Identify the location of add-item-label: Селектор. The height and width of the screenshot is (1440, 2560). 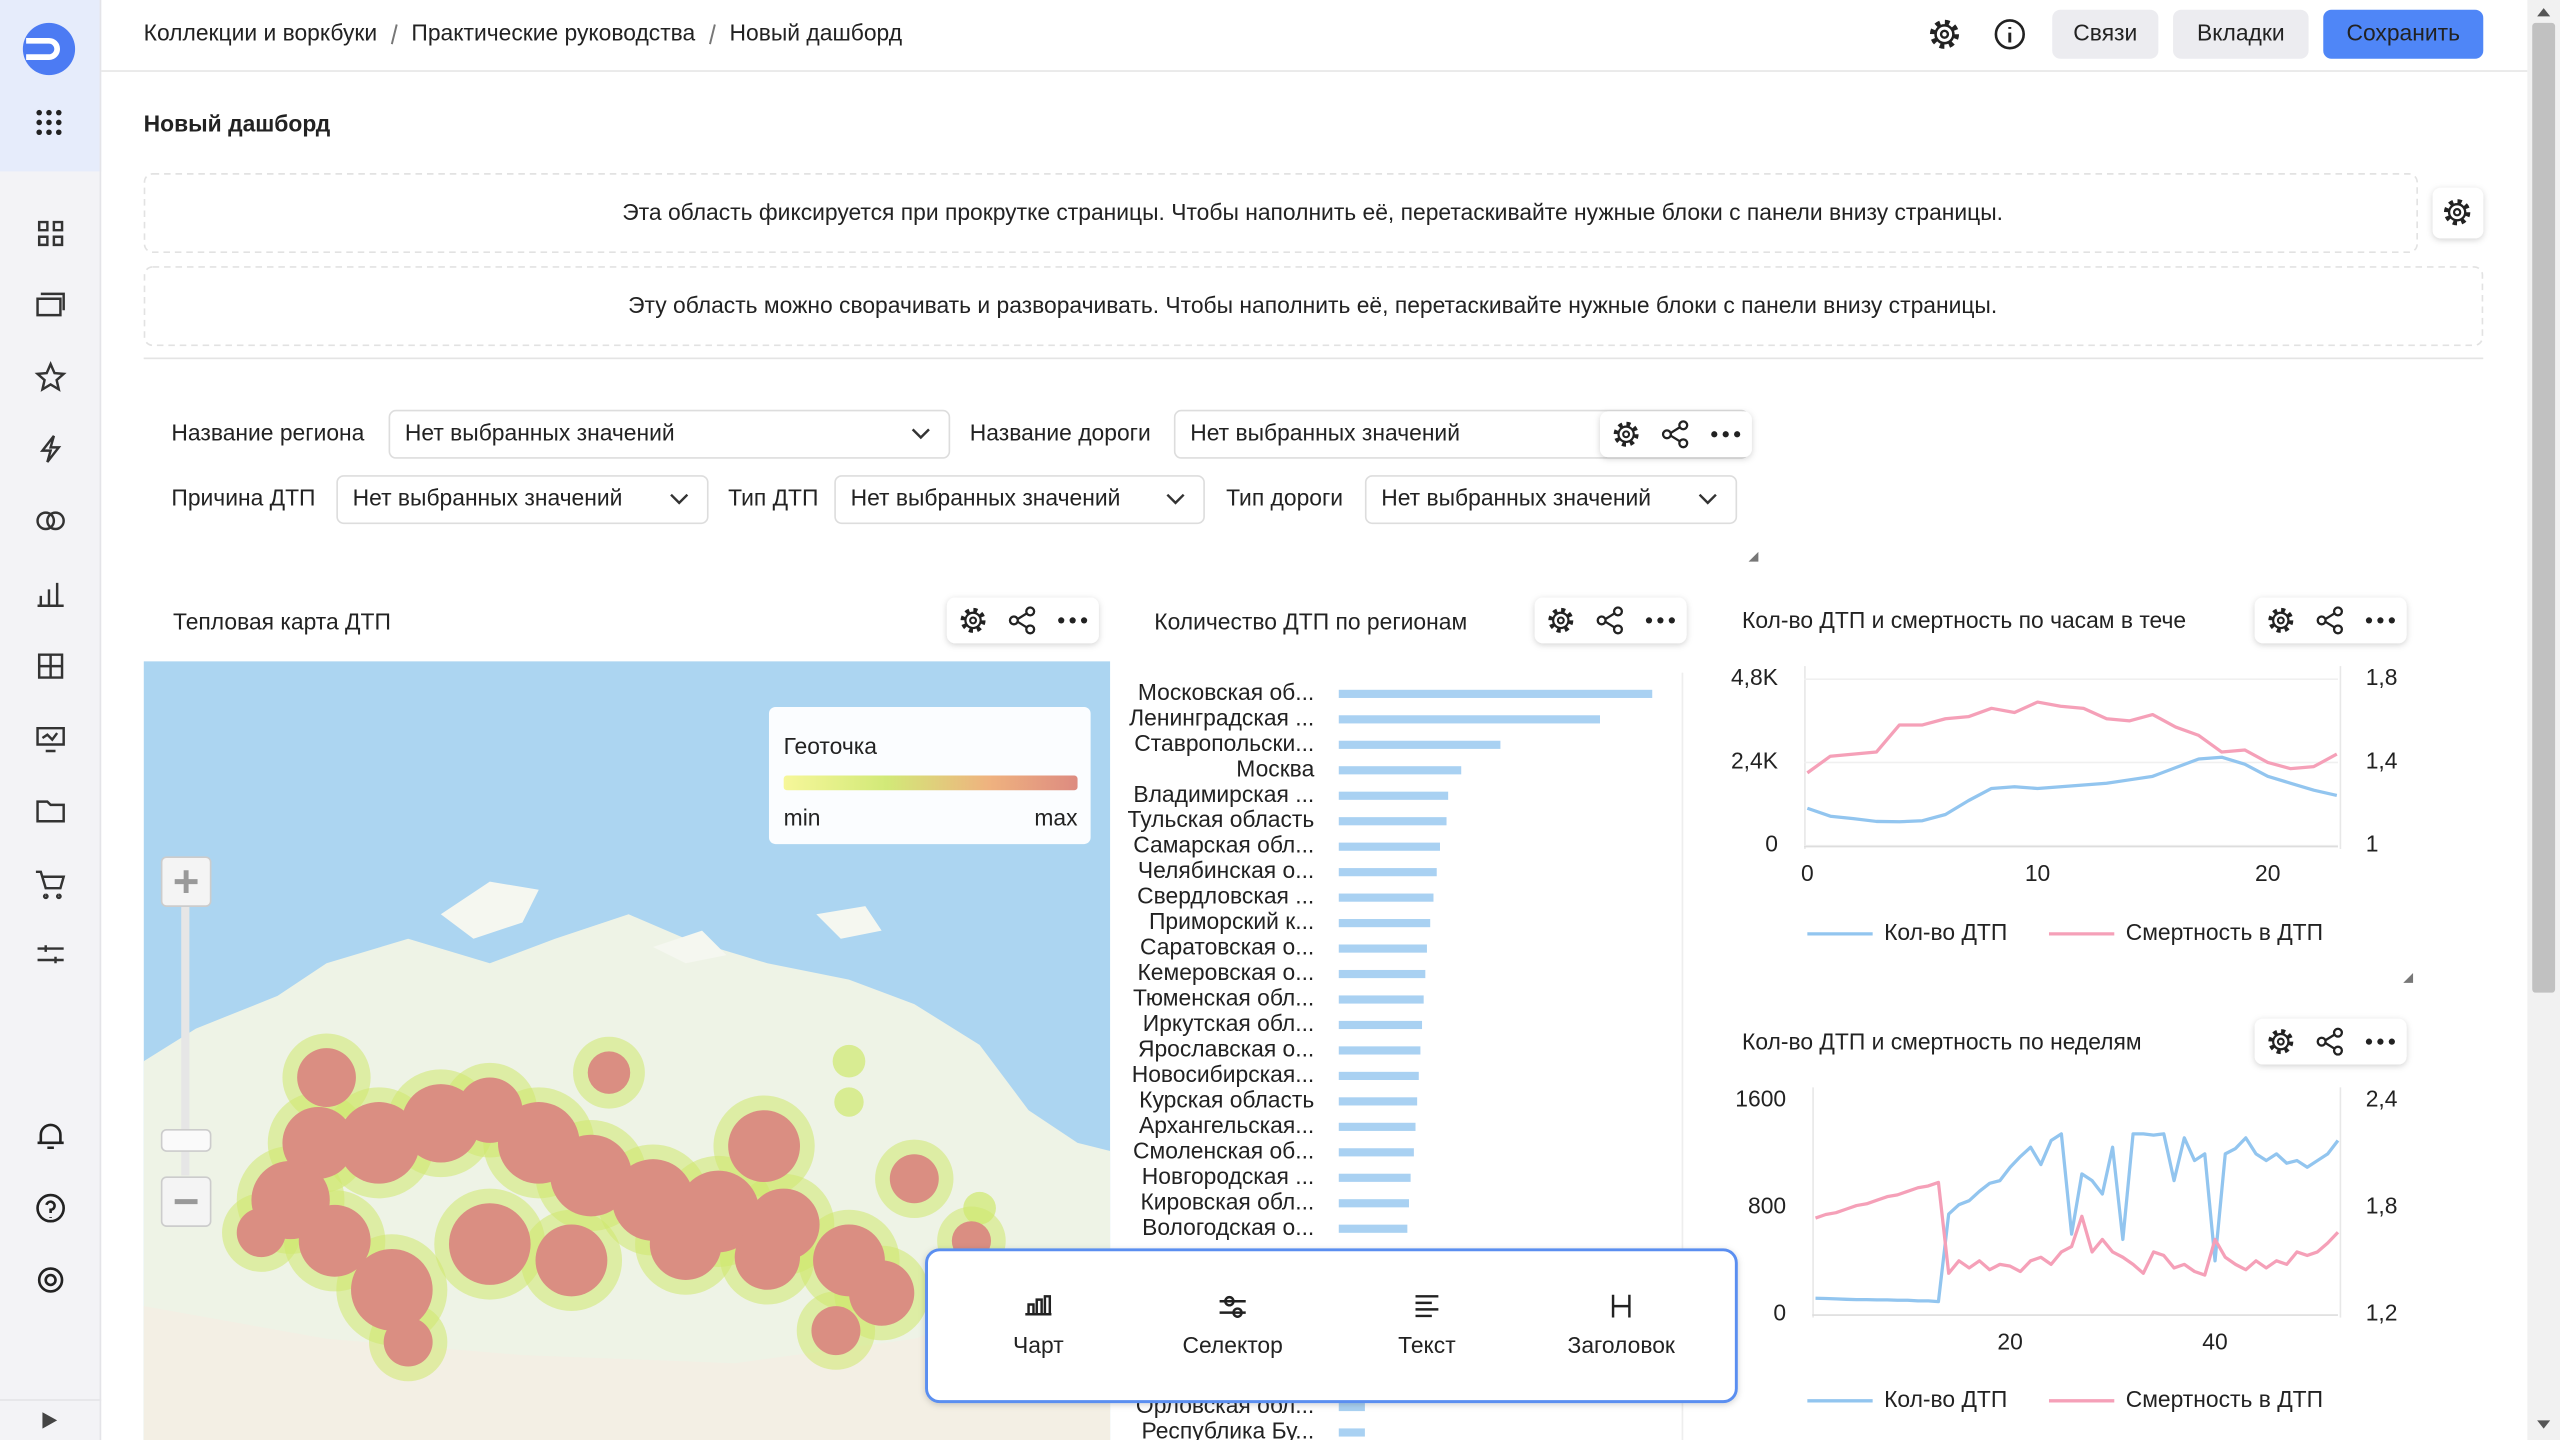
(1232, 1345).